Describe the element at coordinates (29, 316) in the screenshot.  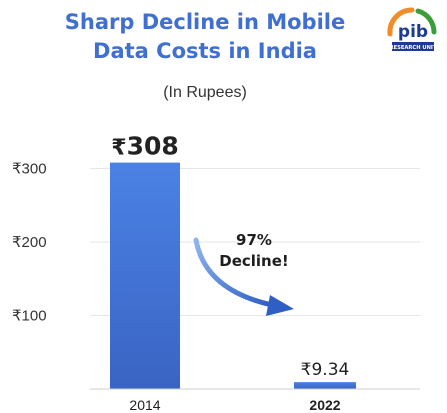
I see `y-tick-label-100: ₹100` at that location.